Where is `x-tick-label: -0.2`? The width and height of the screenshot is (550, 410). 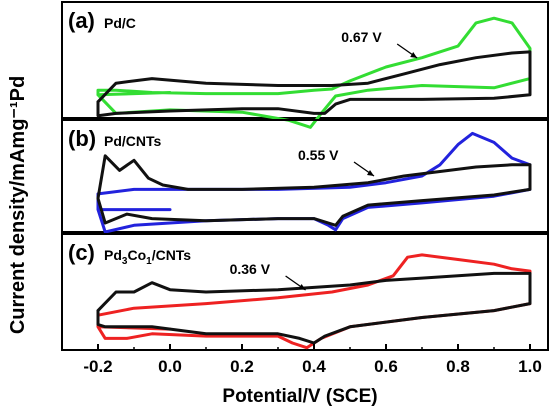
x-tick-label: -0.2 is located at coordinates (97, 366).